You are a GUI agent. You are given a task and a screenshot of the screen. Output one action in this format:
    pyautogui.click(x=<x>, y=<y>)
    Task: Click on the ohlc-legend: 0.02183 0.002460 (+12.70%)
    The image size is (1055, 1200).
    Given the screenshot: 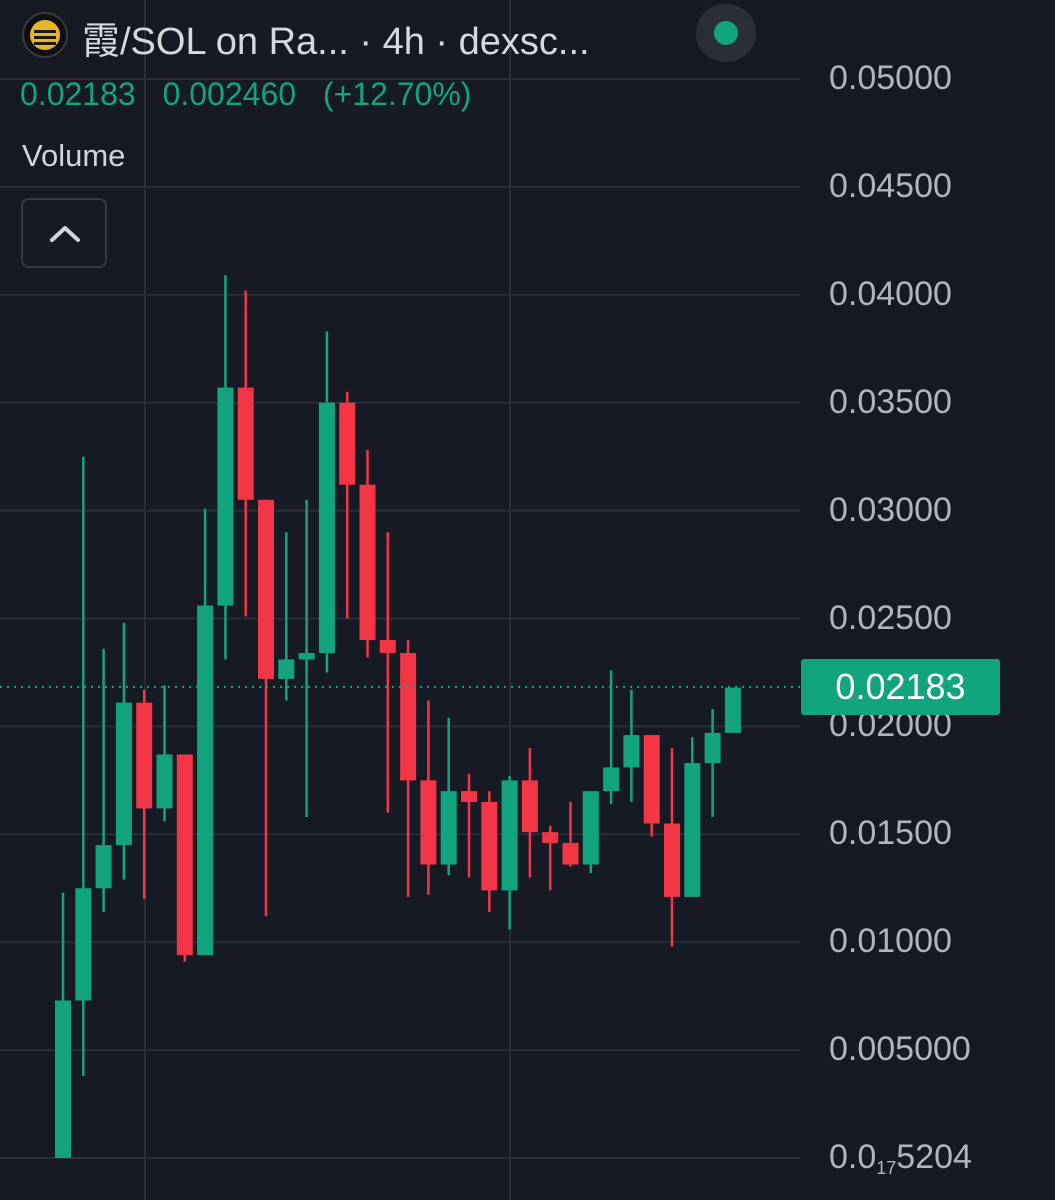 What is the action you would take?
    pyautogui.click(x=245, y=94)
    